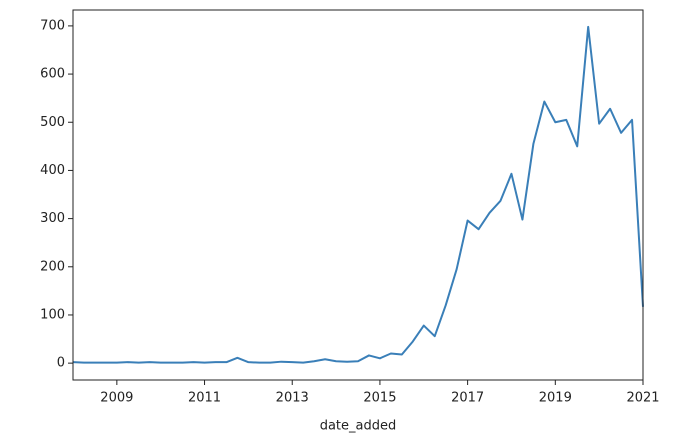 Image resolution: width=694 pixels, height=446 pixels. Describe the element at coordinates (467, 398) in the screenshot. I see `x-tick-label: 2017` at that location.